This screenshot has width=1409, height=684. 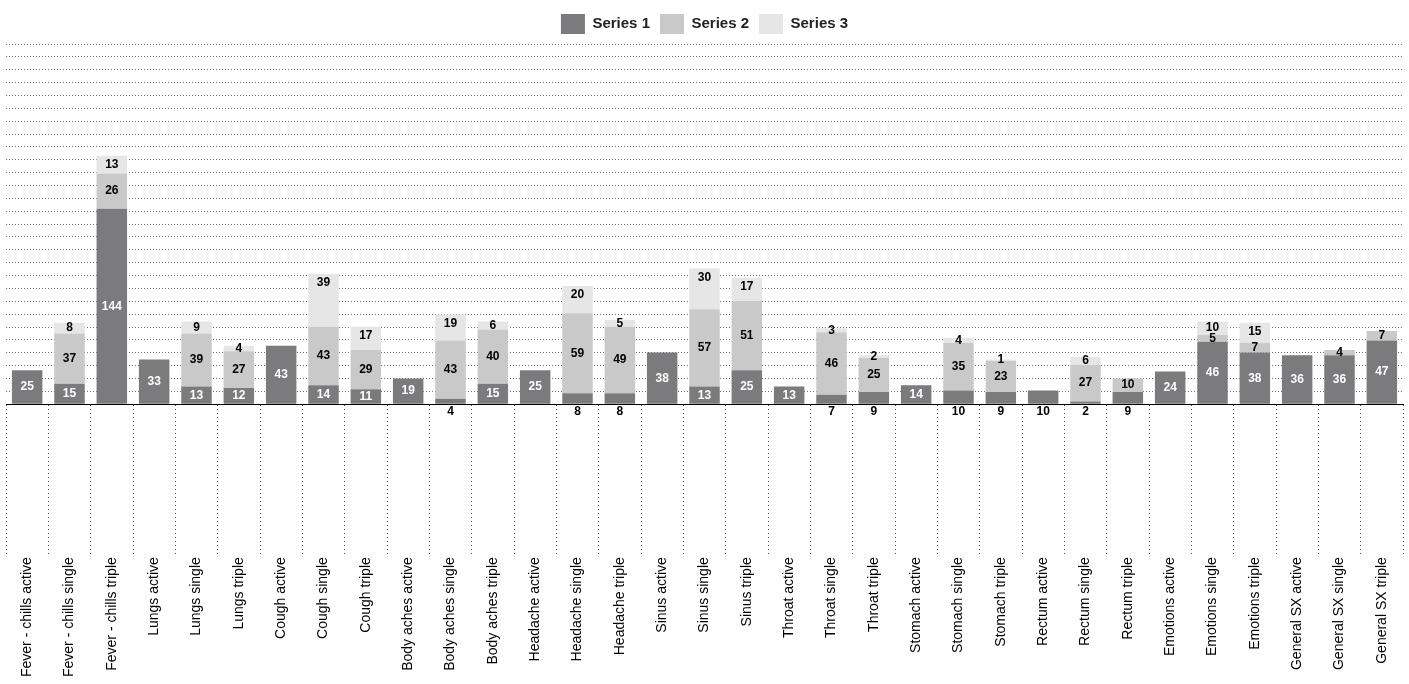 I want to click on legend-label: Series 3, so click(x=819, y=23).